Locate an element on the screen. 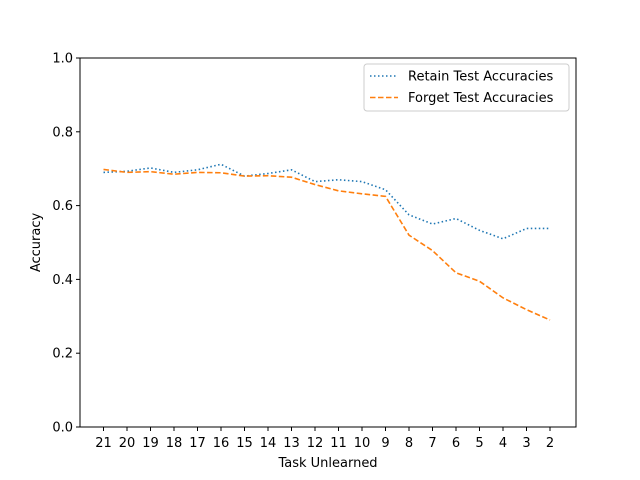  x-tick-label: 4 is located at coordinates (503, 443).